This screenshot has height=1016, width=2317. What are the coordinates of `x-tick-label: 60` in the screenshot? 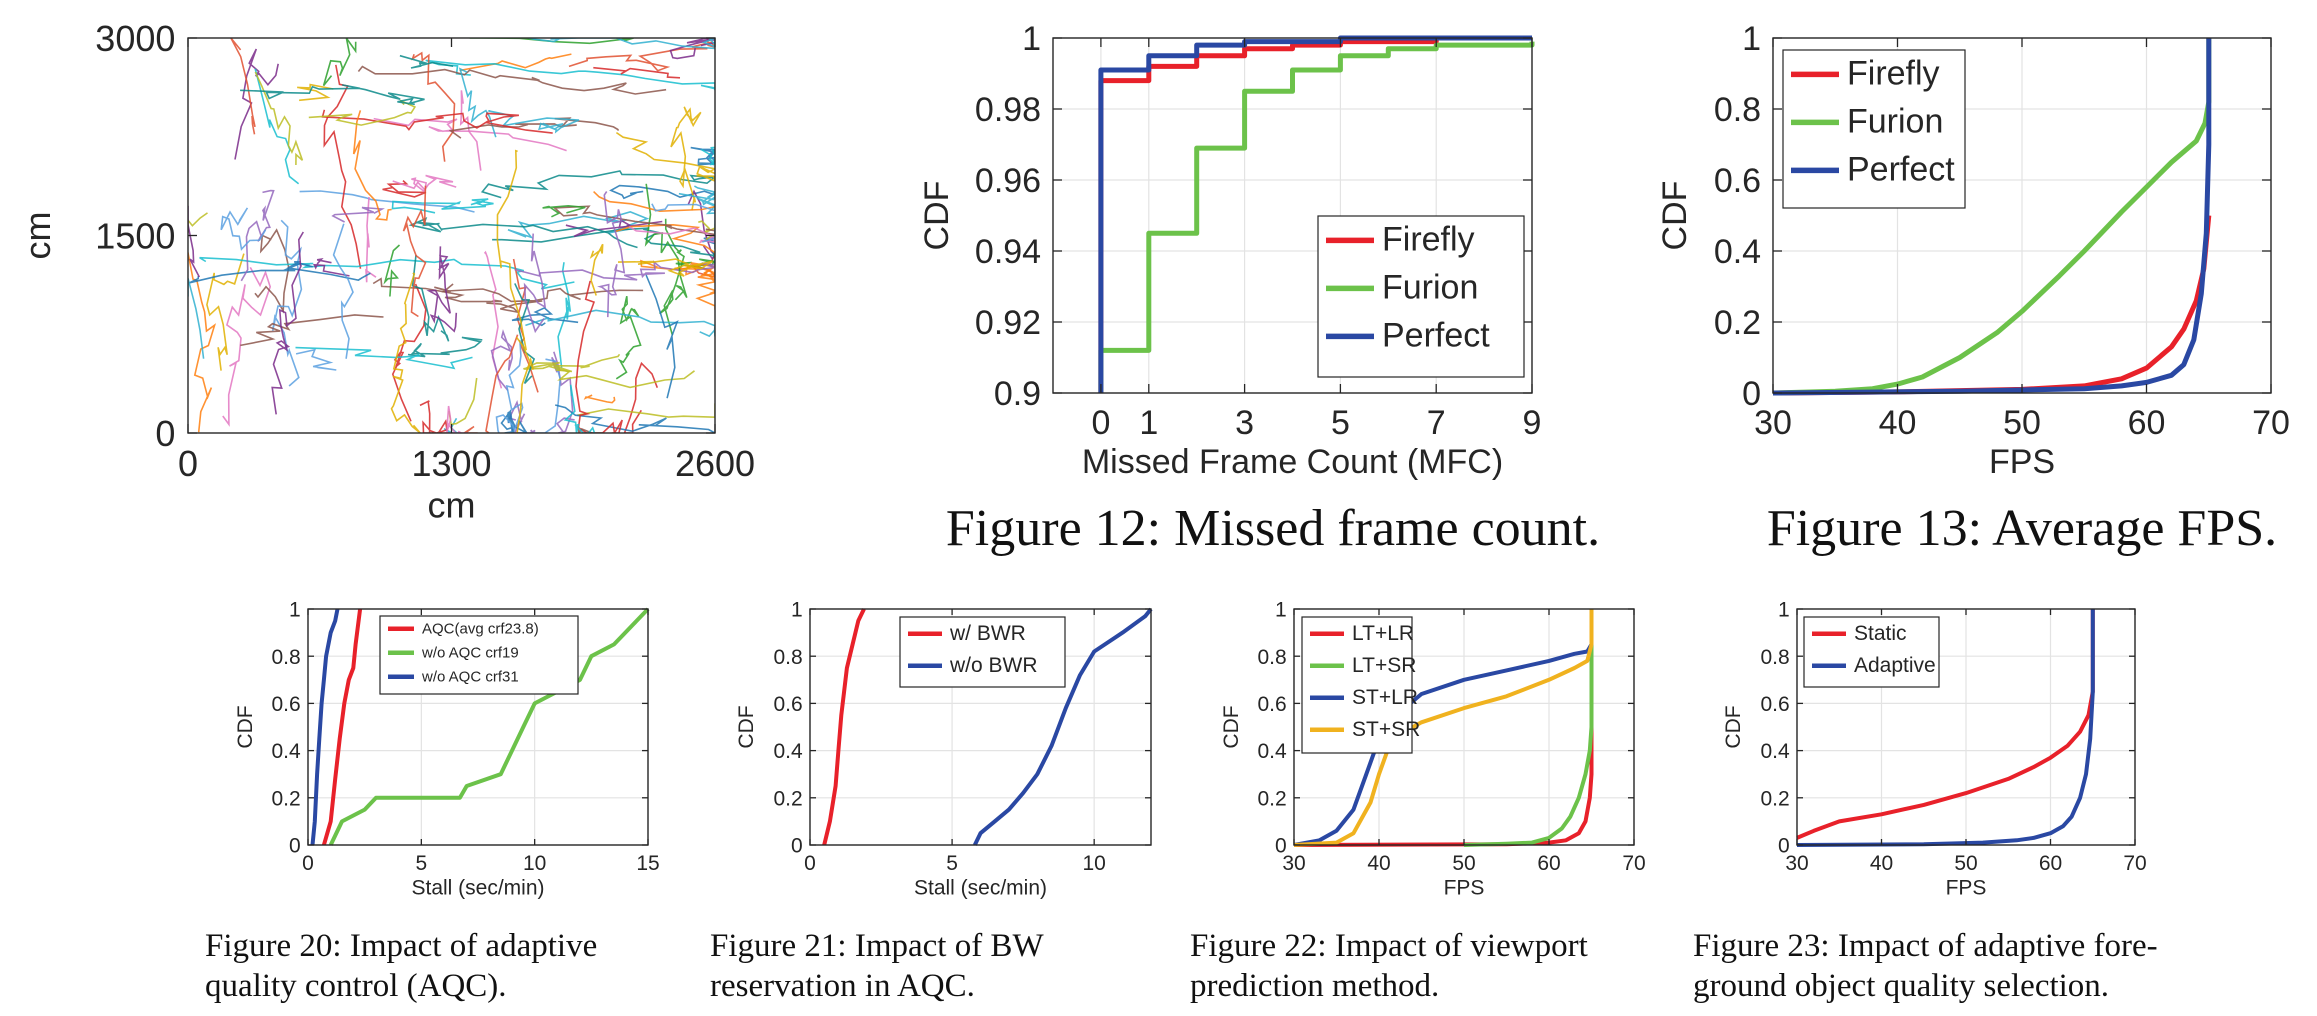 It's located at (1548, 863).